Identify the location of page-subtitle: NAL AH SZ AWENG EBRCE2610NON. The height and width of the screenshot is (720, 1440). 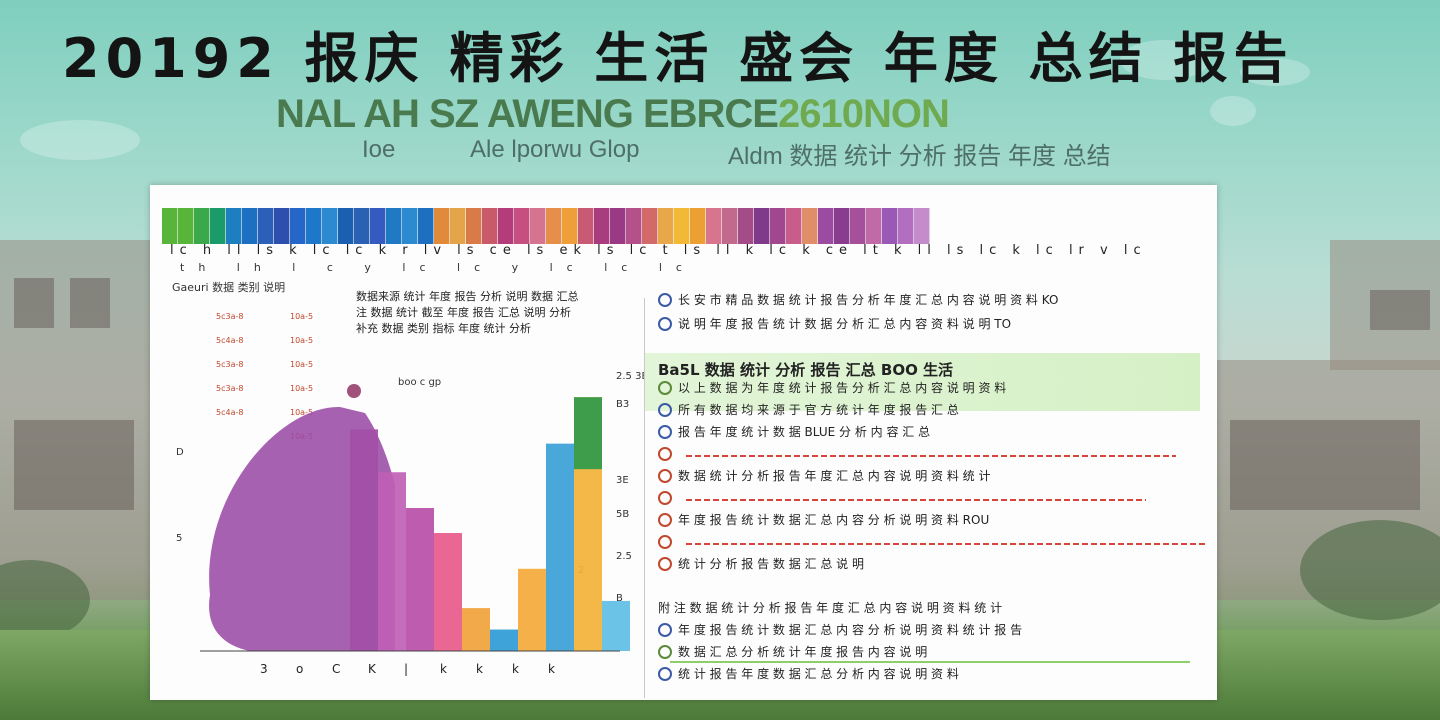
(613, 114).